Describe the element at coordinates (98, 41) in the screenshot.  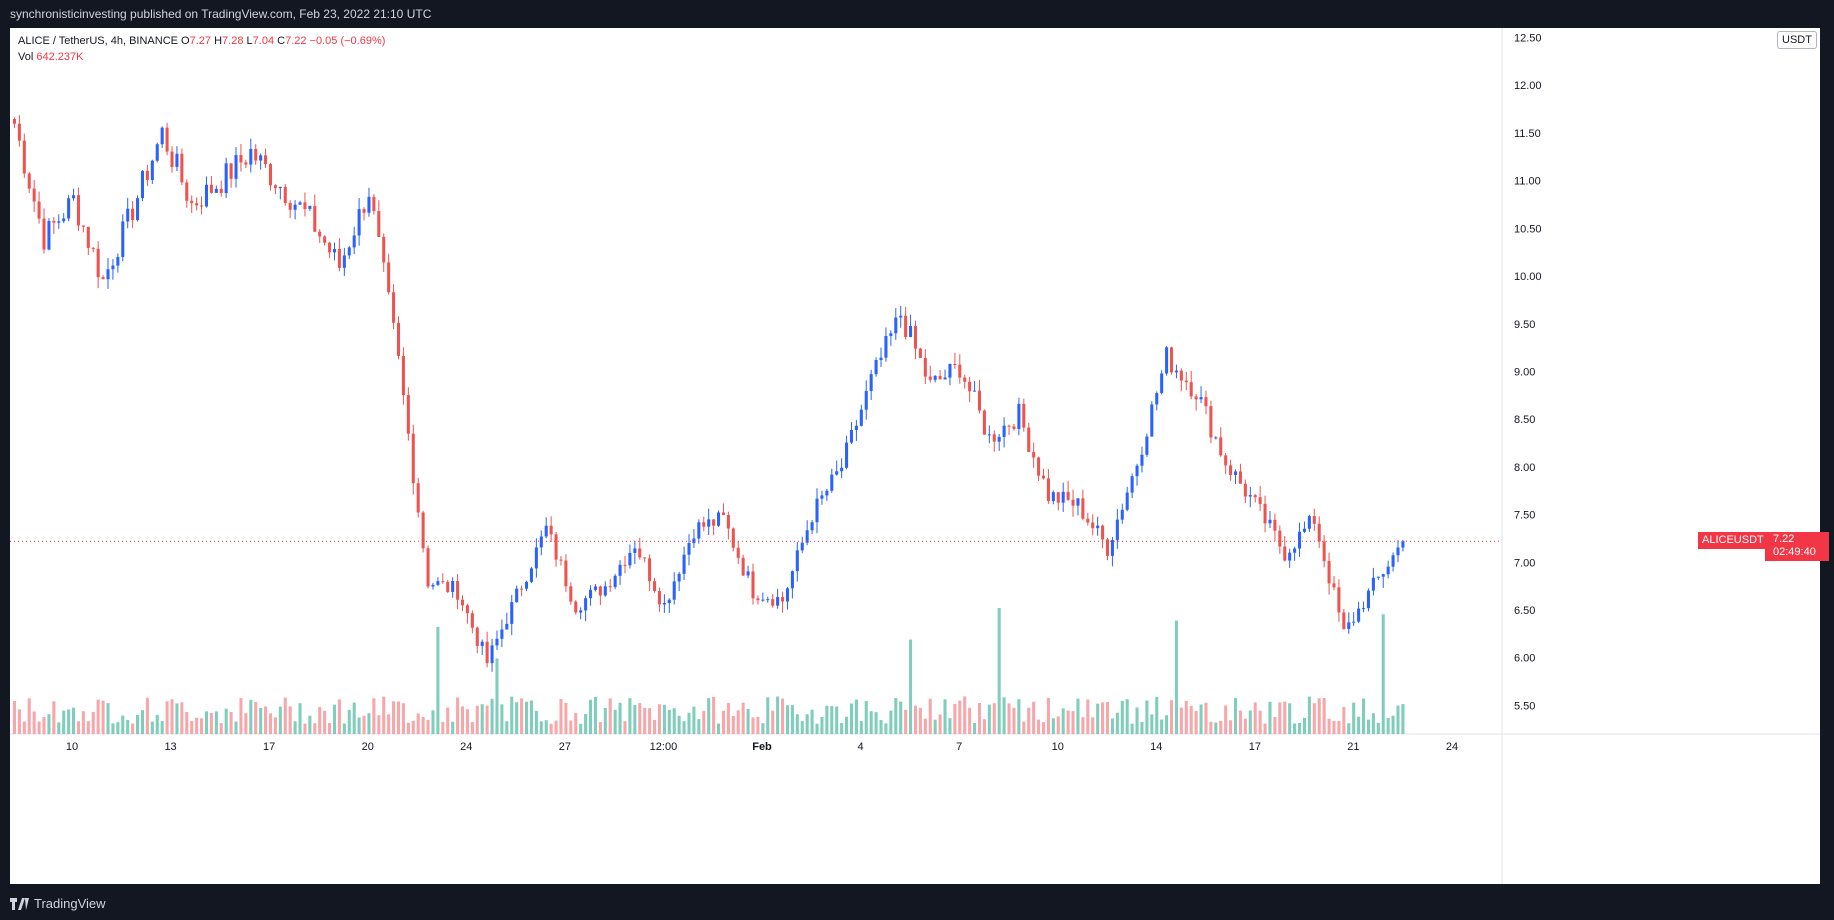
I see `legend-symbol: ALICE / TetherUS, 4h, BINANCE` at that location.